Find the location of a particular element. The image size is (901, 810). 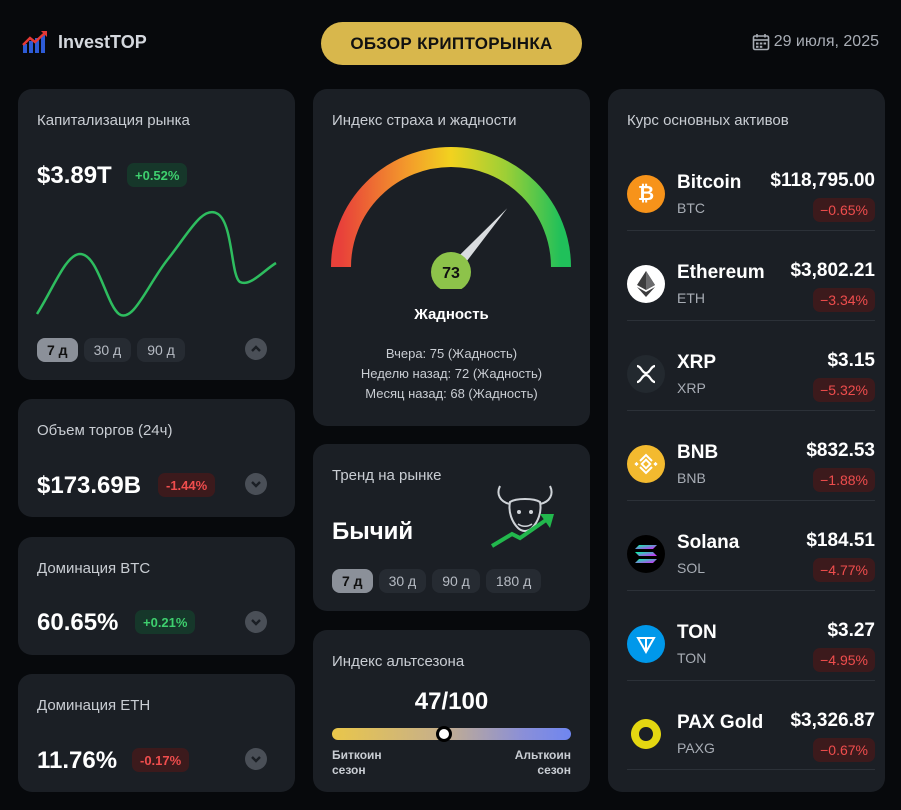

asset-name: Solana is located at coordinates (708, 542).